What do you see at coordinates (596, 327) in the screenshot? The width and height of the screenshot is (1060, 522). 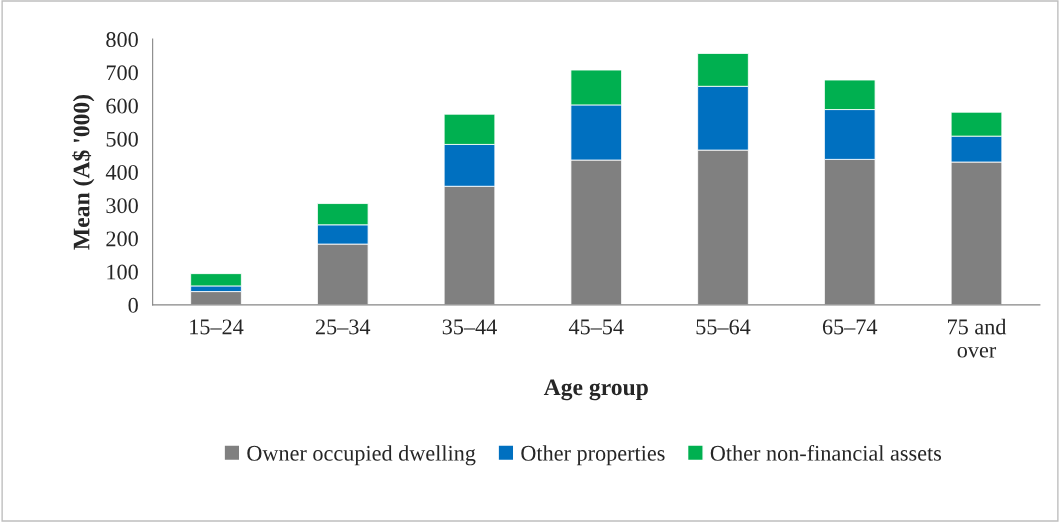 I see `x-tick-label: 45–54` at bounding box center [596, 327].